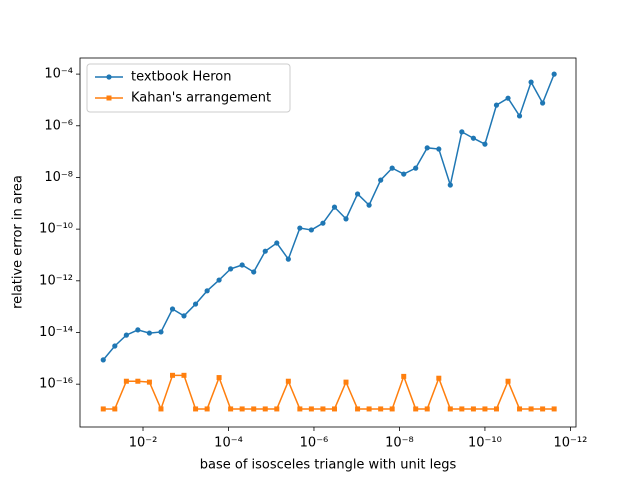 This screenshot has height=480, width=640. I want to click on x-tick-label: 10⁻⁸, so click(399, 443).